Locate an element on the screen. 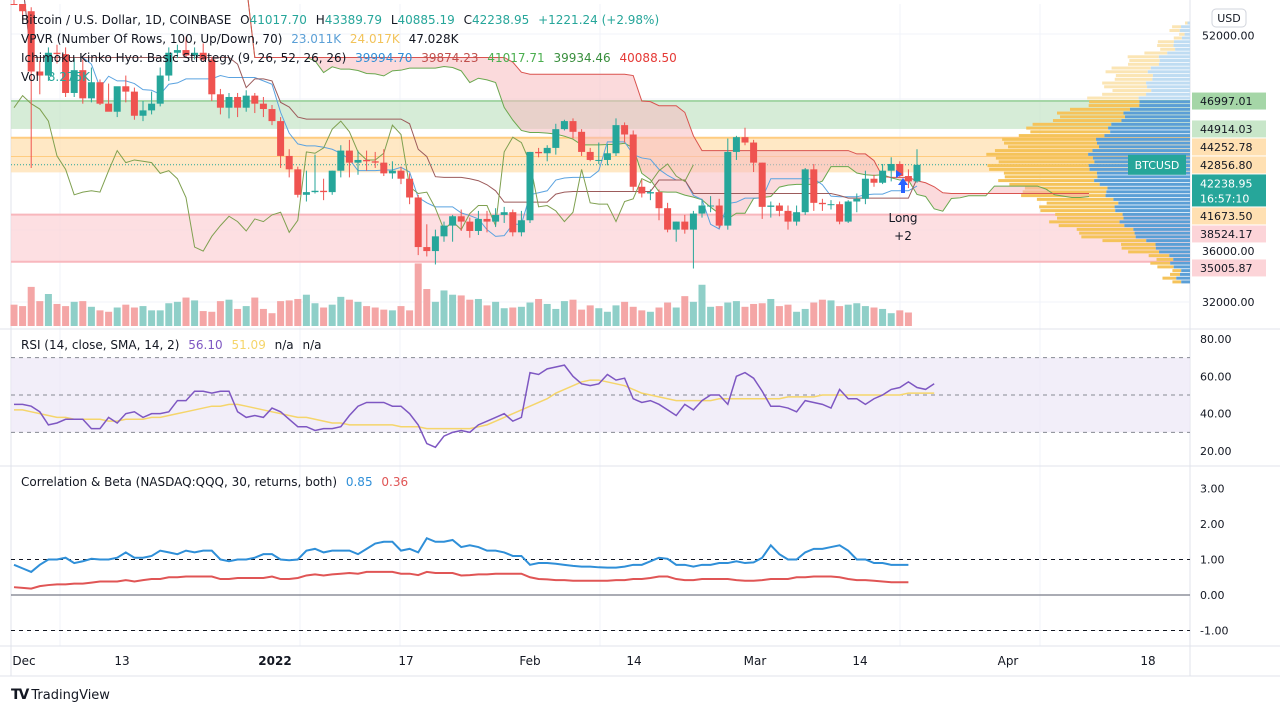 The width and height of the screenshot is (1280, 716). tradingview-logo: TV TradingView is located at coordinates (60, 695).